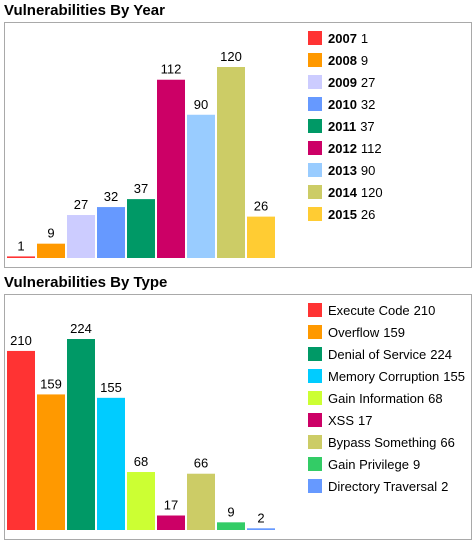 This screenshot has height=543, width=474. I want to click on type-legend-item-directory-traversal: Directory Traversal 2, so click(378, 486).